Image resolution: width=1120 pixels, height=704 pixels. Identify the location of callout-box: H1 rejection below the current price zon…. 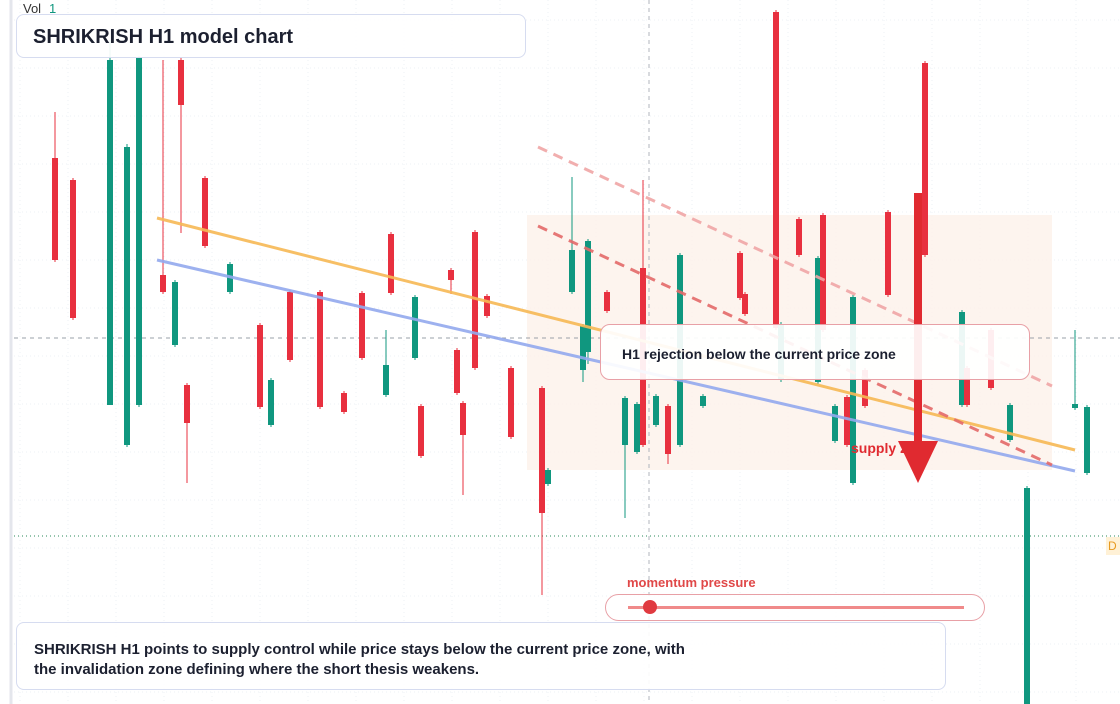
(815, 352).